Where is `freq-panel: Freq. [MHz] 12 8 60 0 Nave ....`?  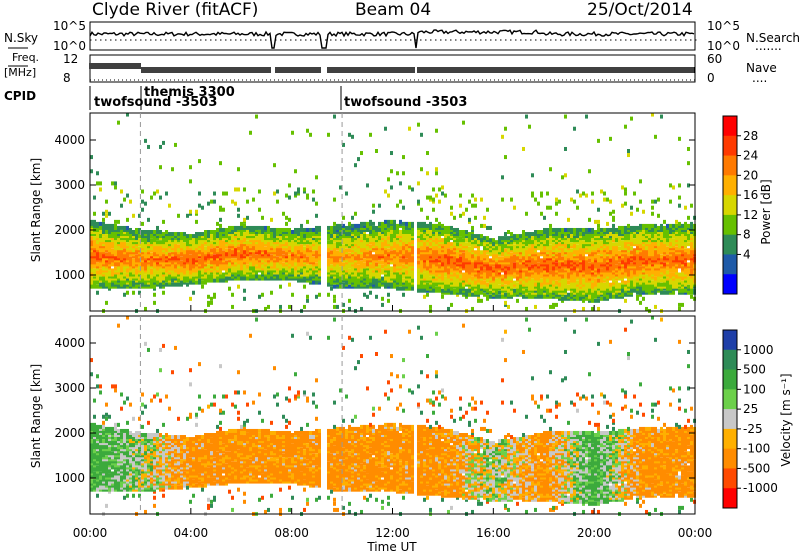 freq-panel: Freq. [MHz] 12 8 60 0 Nave .... is located at coordinates (390, 68).